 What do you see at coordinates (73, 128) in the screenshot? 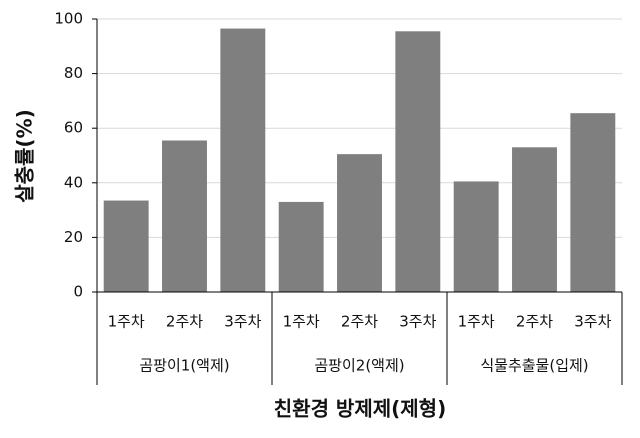
I see `y-tick-label: 60` at bounding box center [73, 128].